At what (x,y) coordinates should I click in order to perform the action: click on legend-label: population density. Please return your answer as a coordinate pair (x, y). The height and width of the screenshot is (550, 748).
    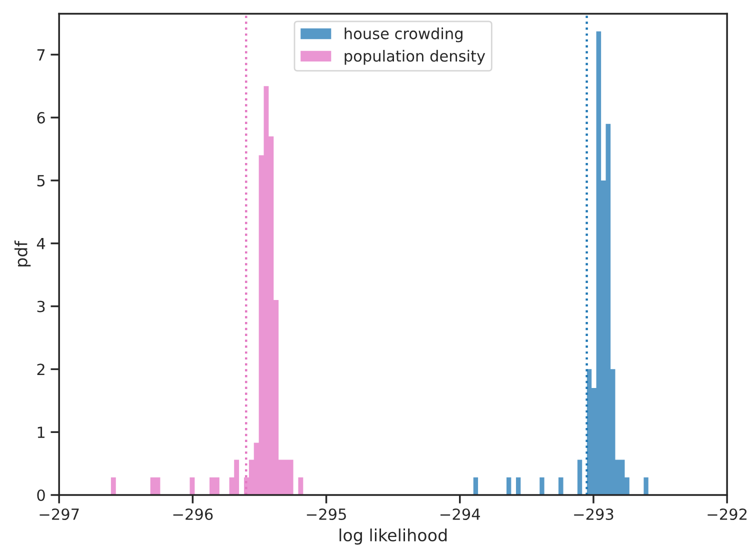
    Looking at the image, I should click on (415, 57).